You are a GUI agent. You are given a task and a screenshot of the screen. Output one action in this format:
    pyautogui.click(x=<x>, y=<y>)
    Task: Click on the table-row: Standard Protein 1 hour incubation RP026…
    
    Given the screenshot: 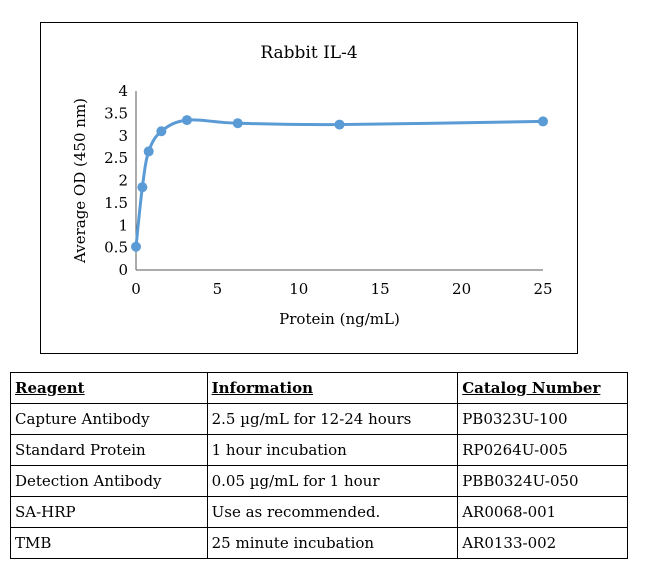 What is the action you would take?
    pyautogui.click(x=319, y=450)
    